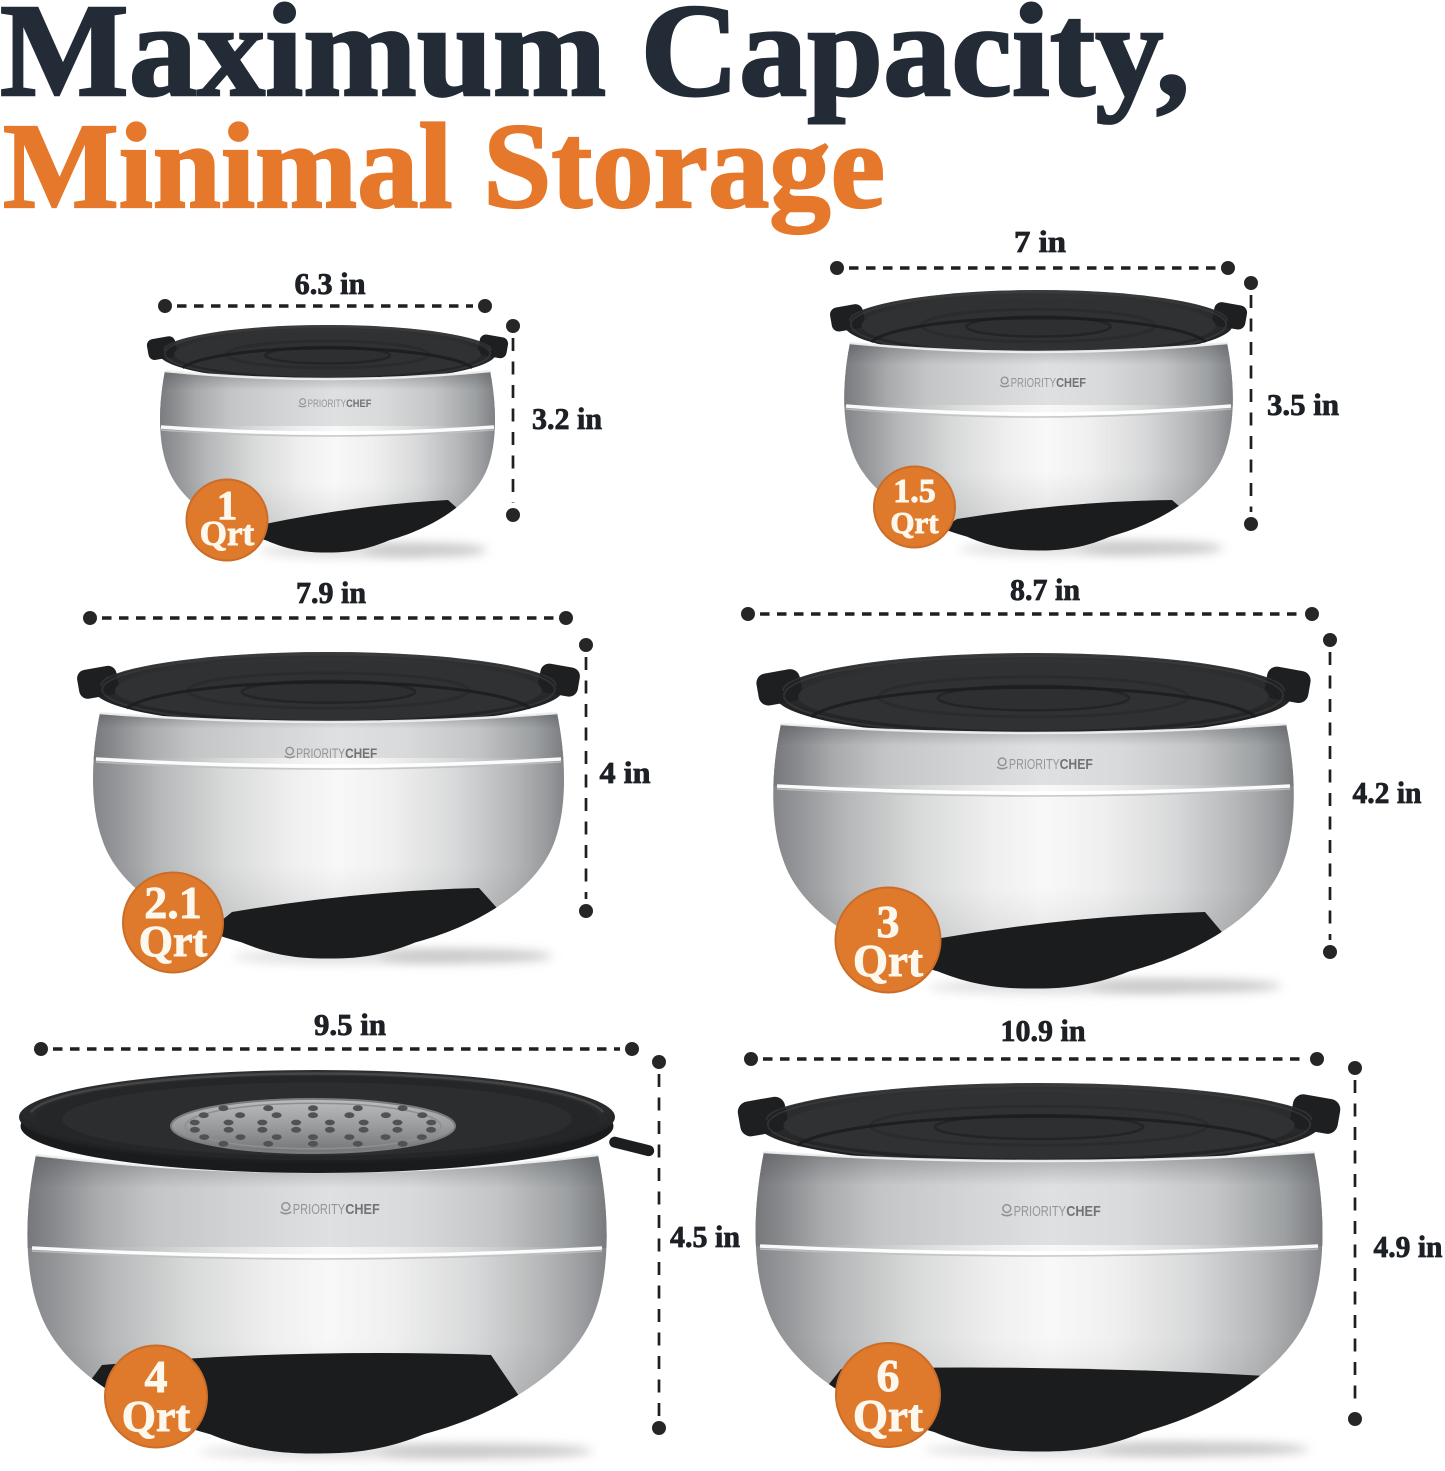 This screenshot has width=1445, height=1471. I want to click on svg-text: 7 in, so click(1040, 241).